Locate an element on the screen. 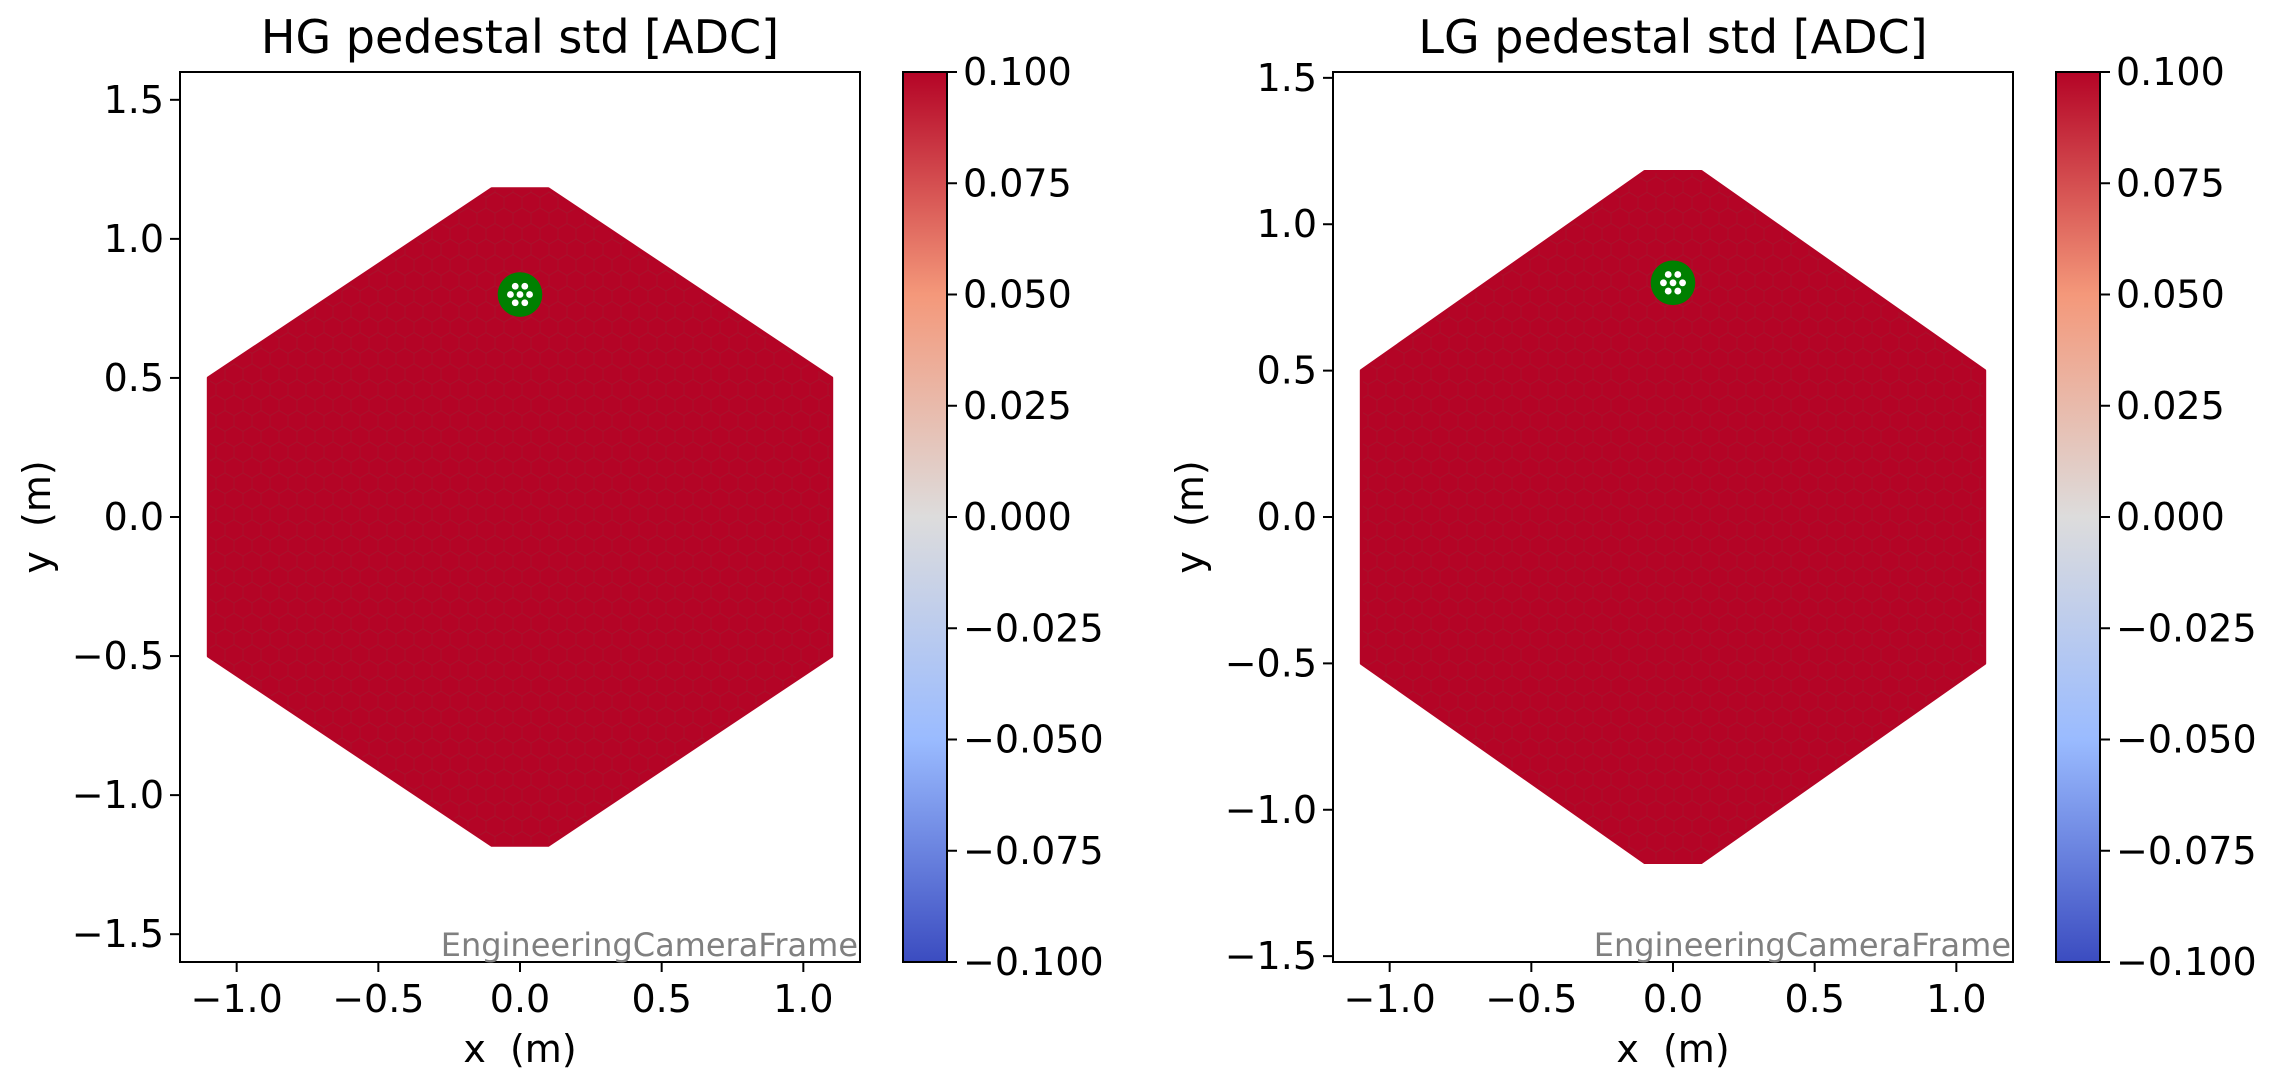 The image size is (2271, 1075). chart-title: LG pedestal std [ADC] is located at coordinates (1672, 37).